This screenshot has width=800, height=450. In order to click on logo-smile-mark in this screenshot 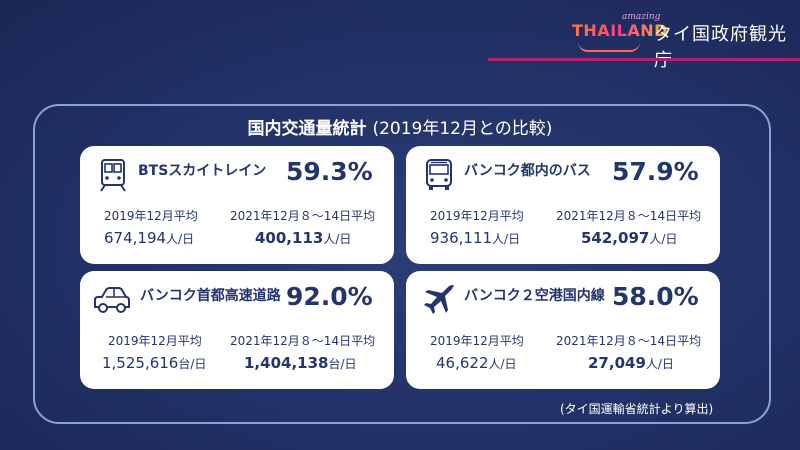, I will do `click(609, 47)`.